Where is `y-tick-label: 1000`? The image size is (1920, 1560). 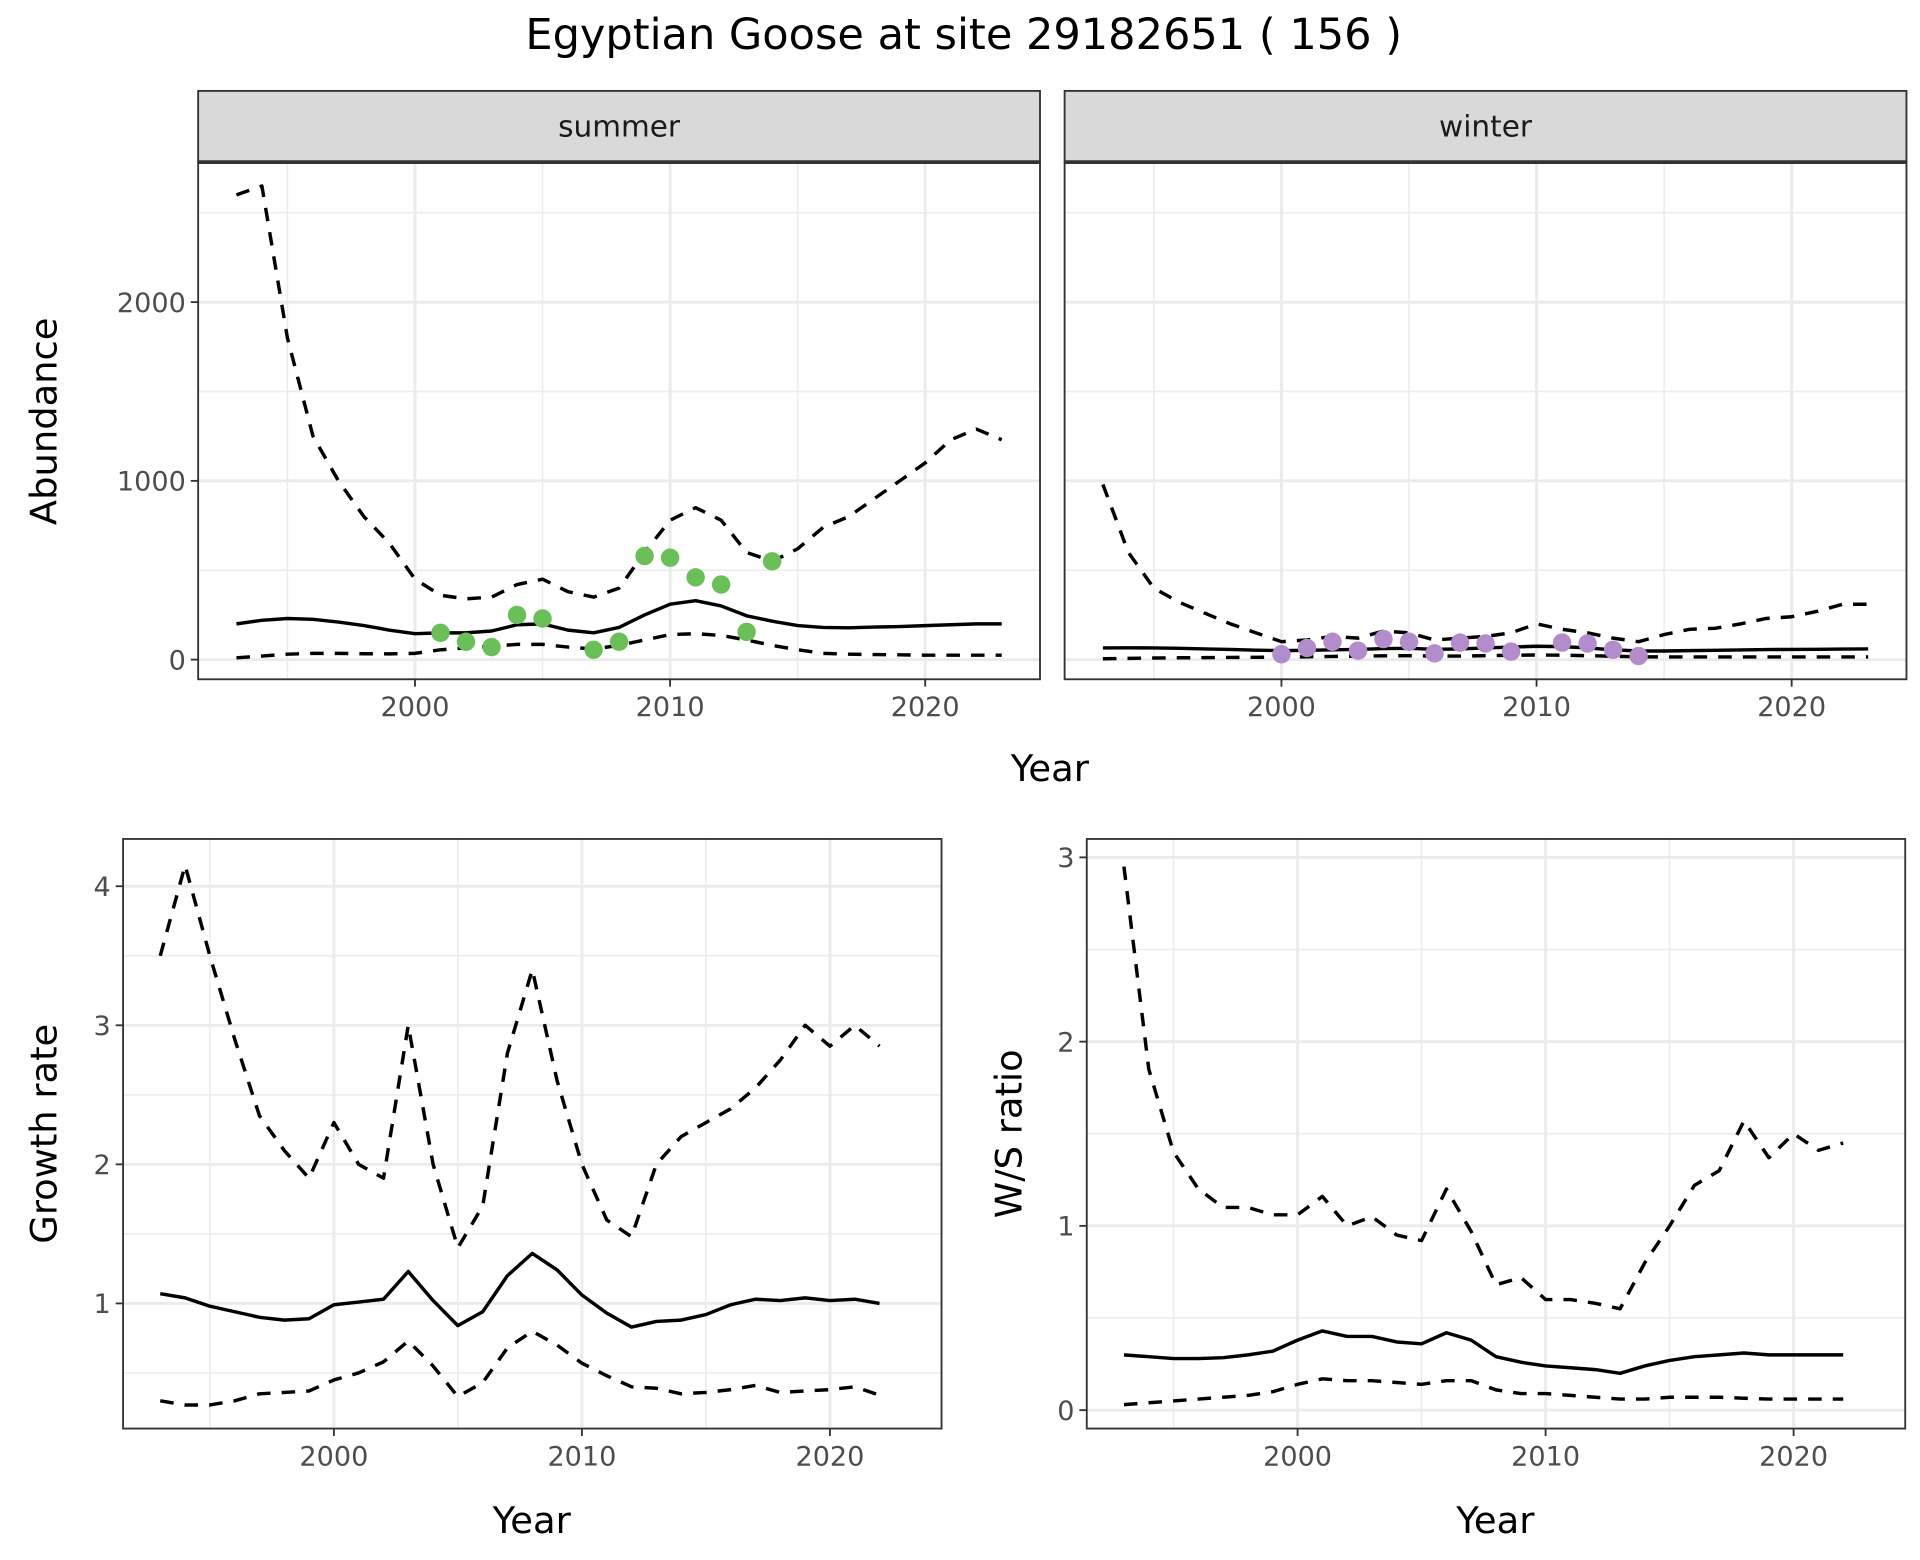
y-tick-label: 1000 is located at coordinates (151, 482).